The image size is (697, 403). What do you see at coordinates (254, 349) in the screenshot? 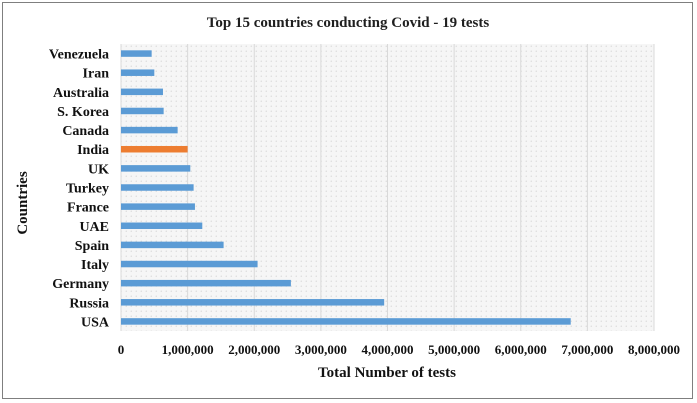
I see `x-tick-label: 2,000,000` at bounding box center [254, 349].